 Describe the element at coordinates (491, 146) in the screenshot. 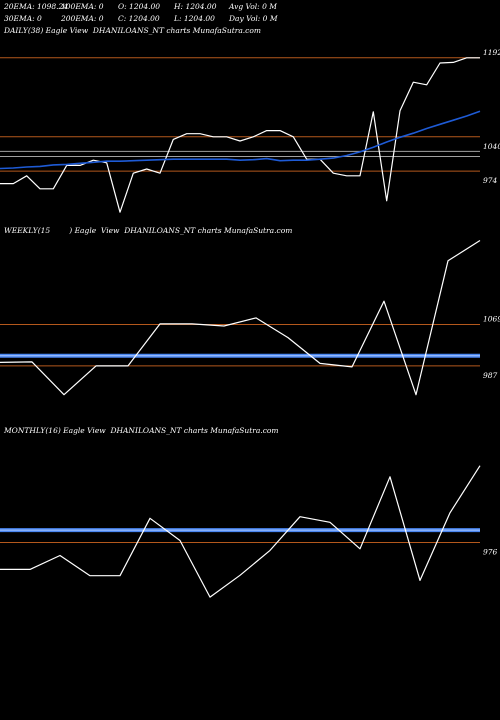

I see `daily-level-label-1: 1040` at that location.